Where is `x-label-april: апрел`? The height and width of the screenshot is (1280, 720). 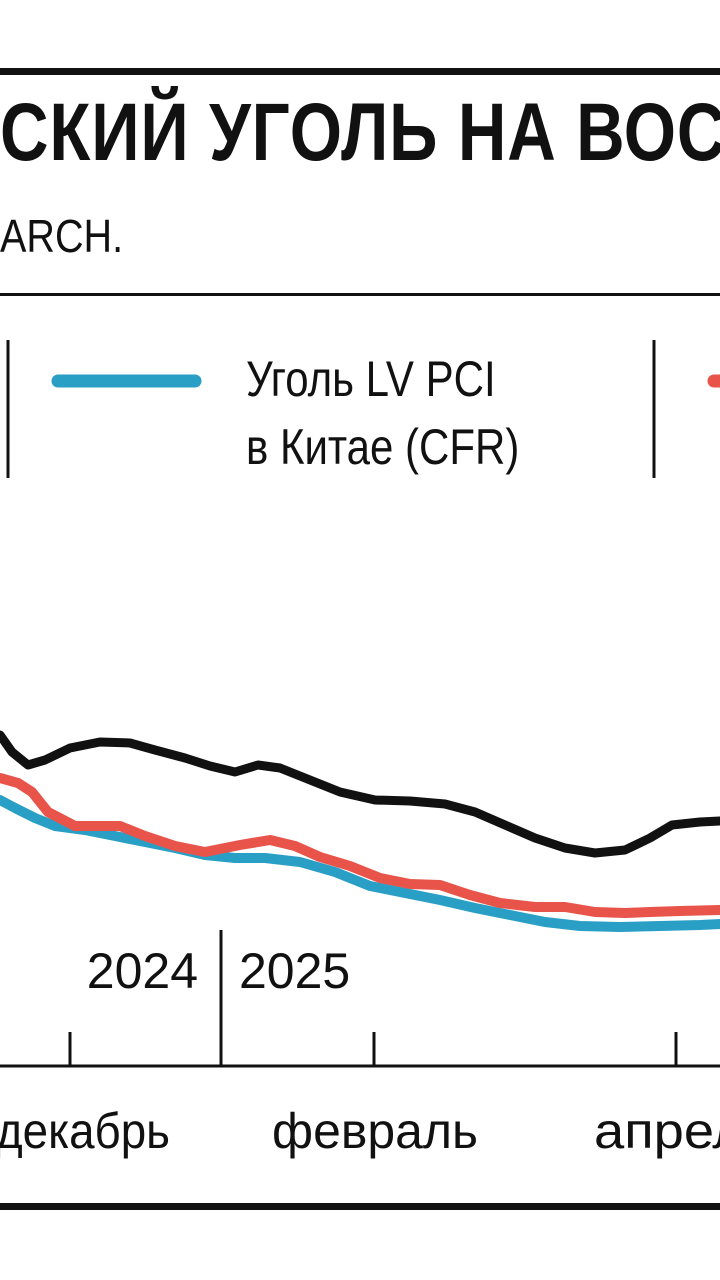 x-label-april: апрел is located at coordinates (657, 1131).